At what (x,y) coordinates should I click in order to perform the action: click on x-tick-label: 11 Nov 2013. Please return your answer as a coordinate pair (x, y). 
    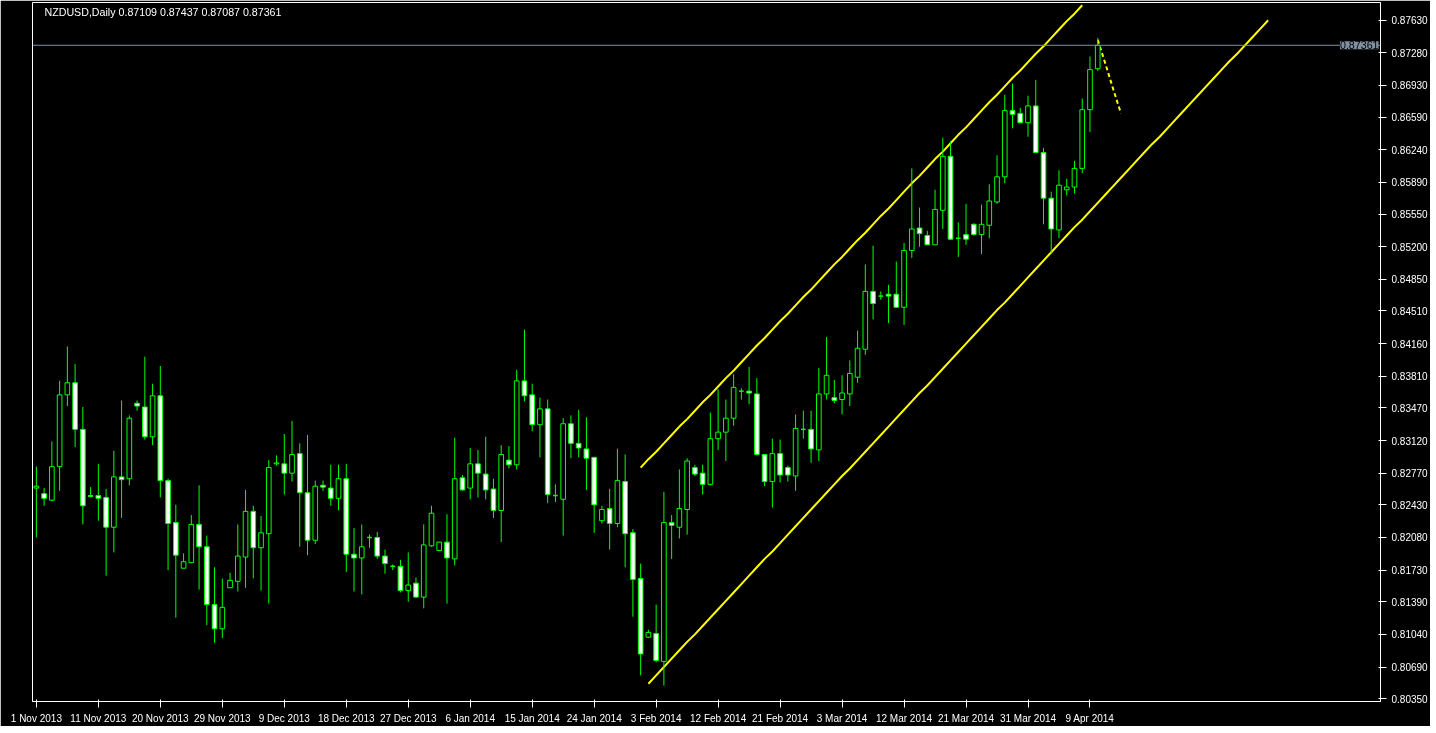
    Looking at the image, I should click on (98, 718).